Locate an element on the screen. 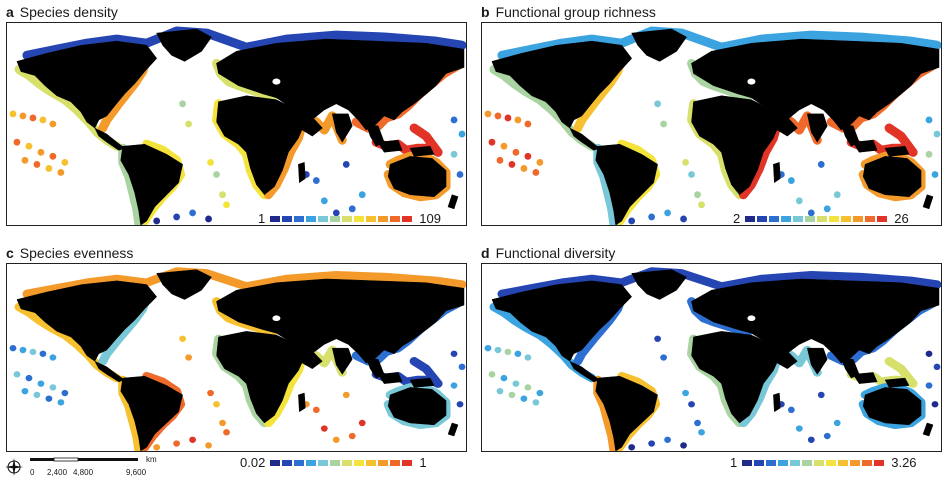 The image size is (946, 483). compass-rose-icon is located at coordinates (14, 467).